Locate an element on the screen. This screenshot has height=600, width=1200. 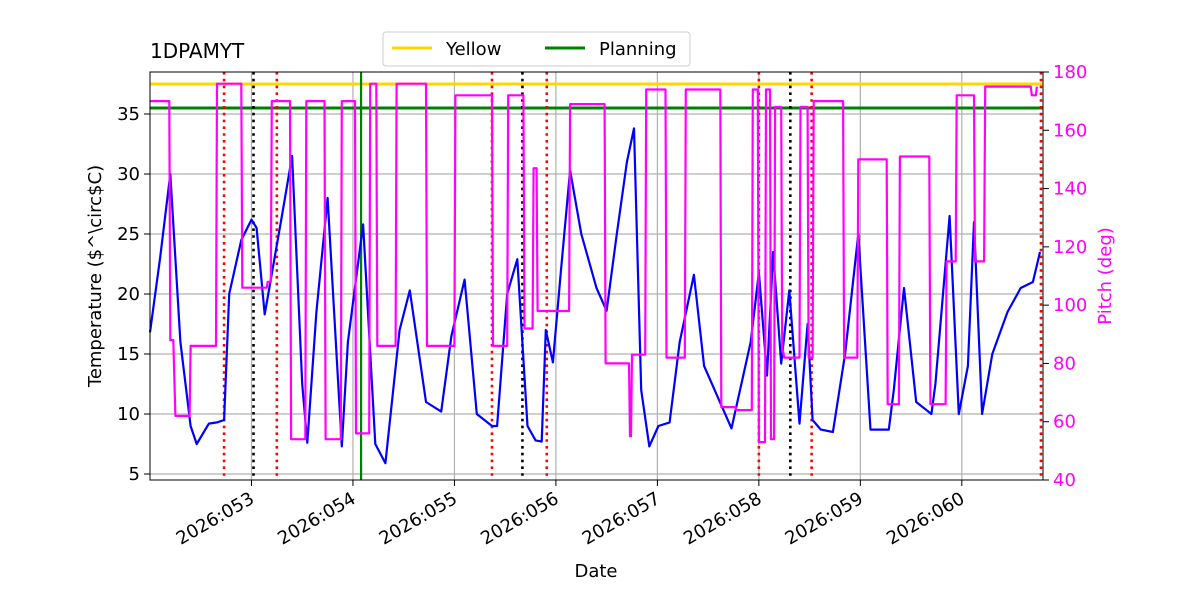
y-left-tick-label: 30 is located at coordinates (128, 174).